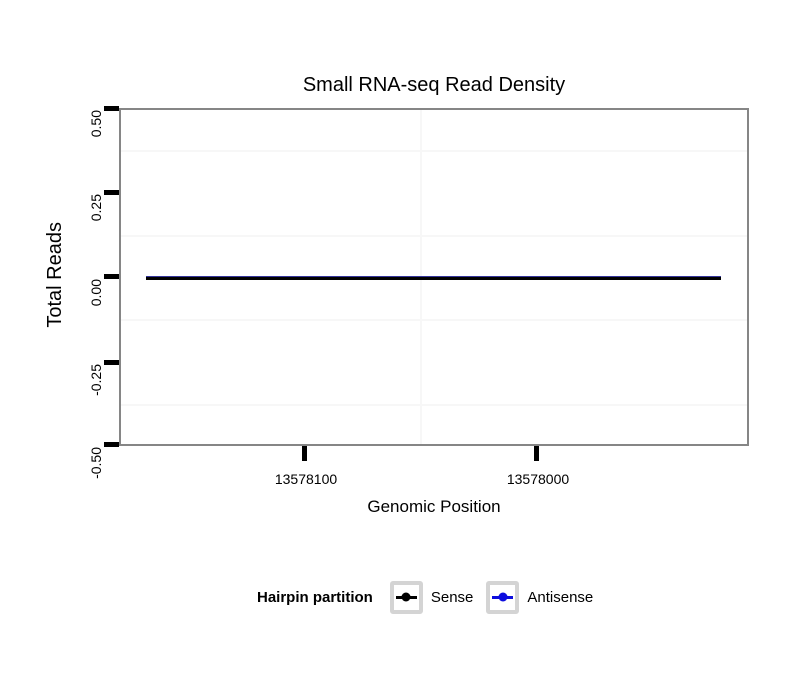  What do you see at coordinates (538, 479) in the screenshot?
I see `x-tick-label: 13578000` at bounding box center [538, 479].